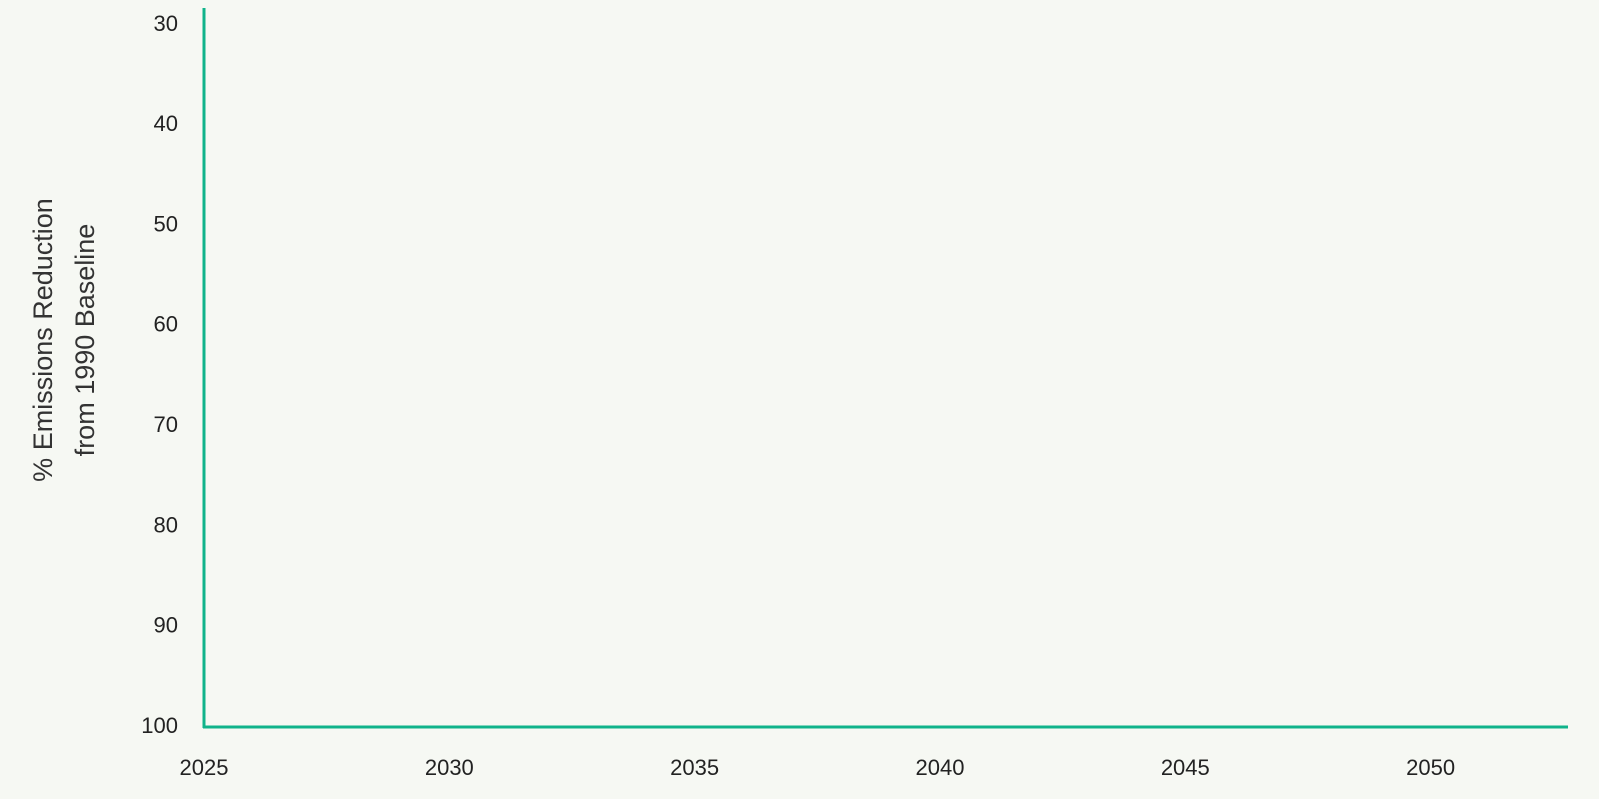 This screenshot has height=799, width=1599. Describe the element at coordinates (1185, 767) in the screenshot. I see `x-tick-label: 2045` at that location.